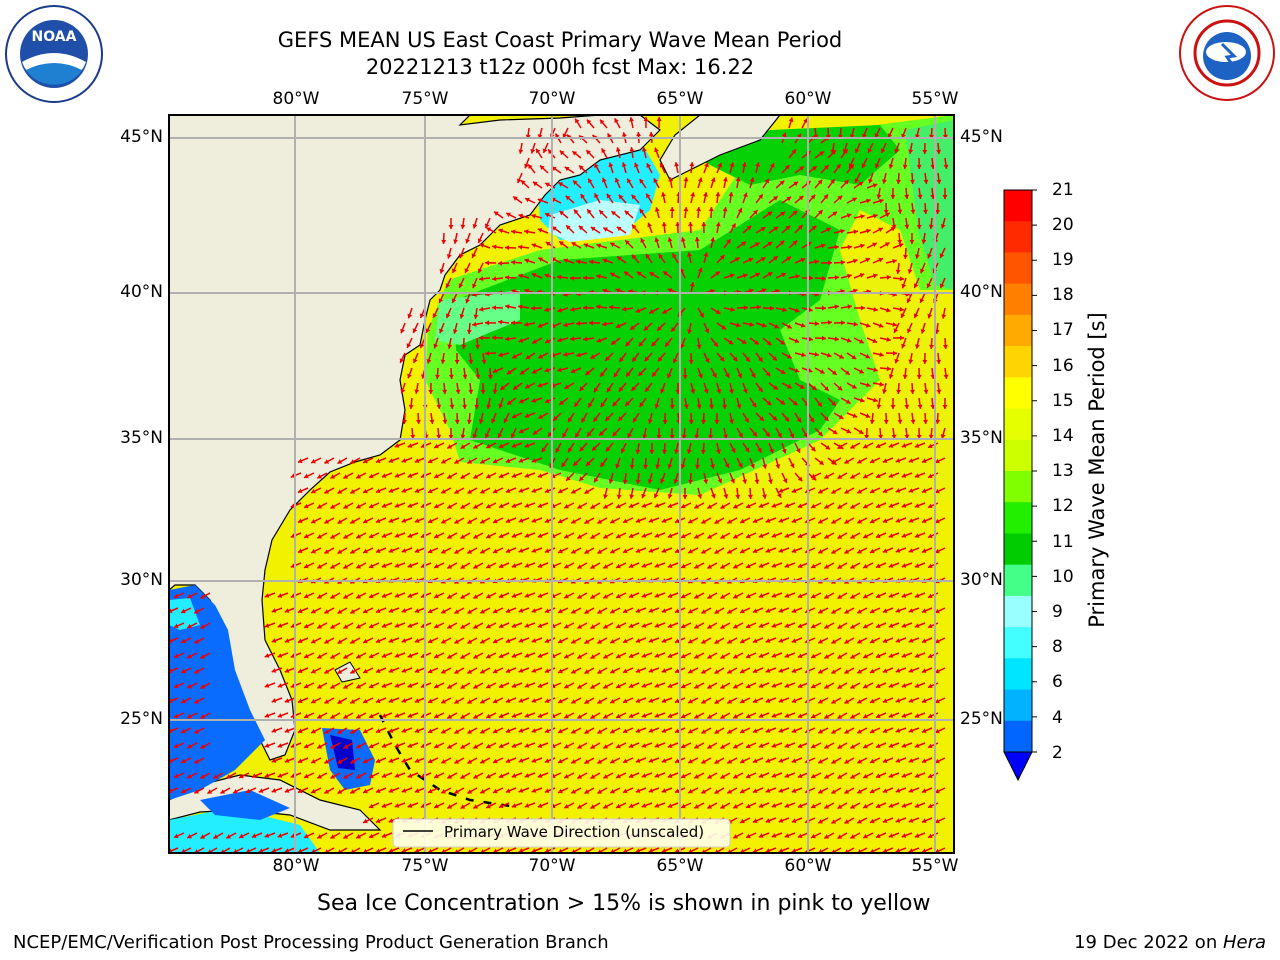 Image resolution: width=1280 pixels, height=960 pixels. Describe the element at coordinates (808, 99) in the screenshot. I see `lon-tick-top-60w: 60°W` at that location.